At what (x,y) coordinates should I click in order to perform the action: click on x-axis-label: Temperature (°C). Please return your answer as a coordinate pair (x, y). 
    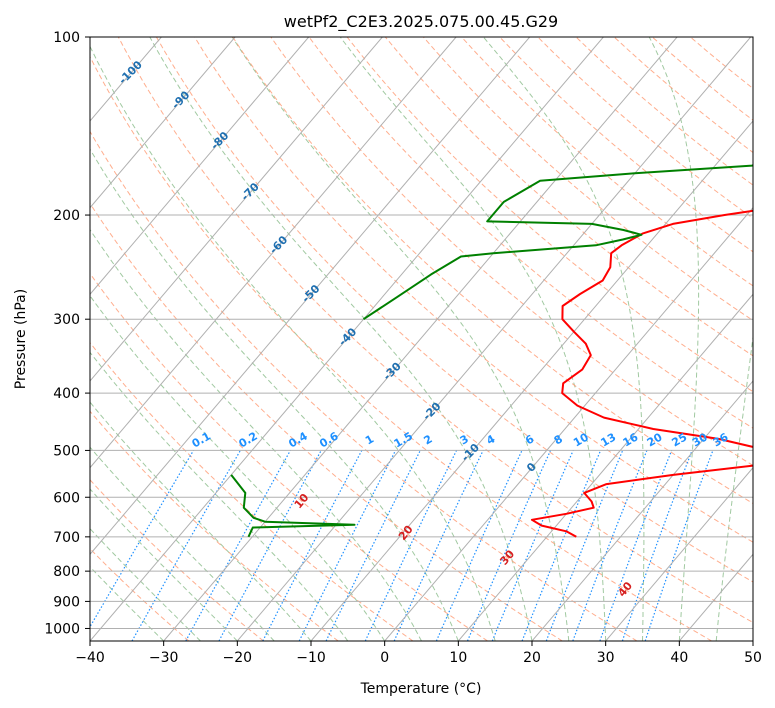
    Looking at the image, I should click on (421, 689).